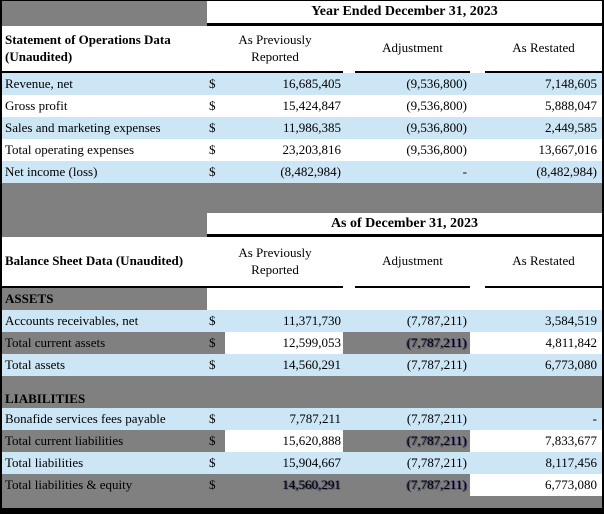 This screenshot has height=514, width=604. I want to click on liabilities-section-header: LIABILITIES, so click(45, 398).